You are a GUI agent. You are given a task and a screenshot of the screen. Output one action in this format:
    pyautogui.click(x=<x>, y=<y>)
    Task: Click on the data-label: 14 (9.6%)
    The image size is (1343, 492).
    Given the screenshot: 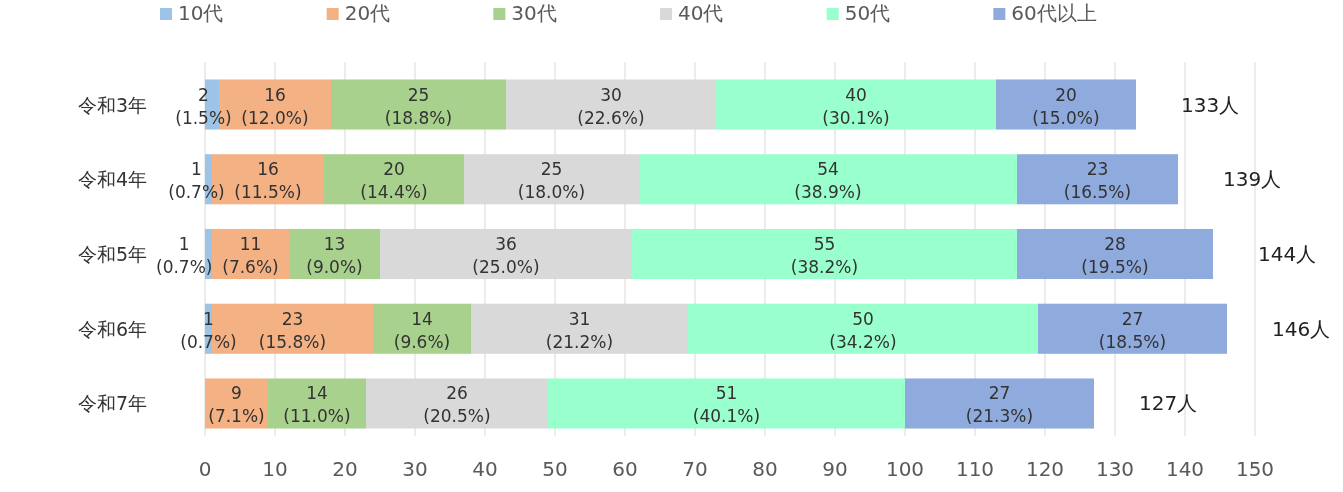 What is the action you would take?
    pyautogui.click(x=422, y=330)
    